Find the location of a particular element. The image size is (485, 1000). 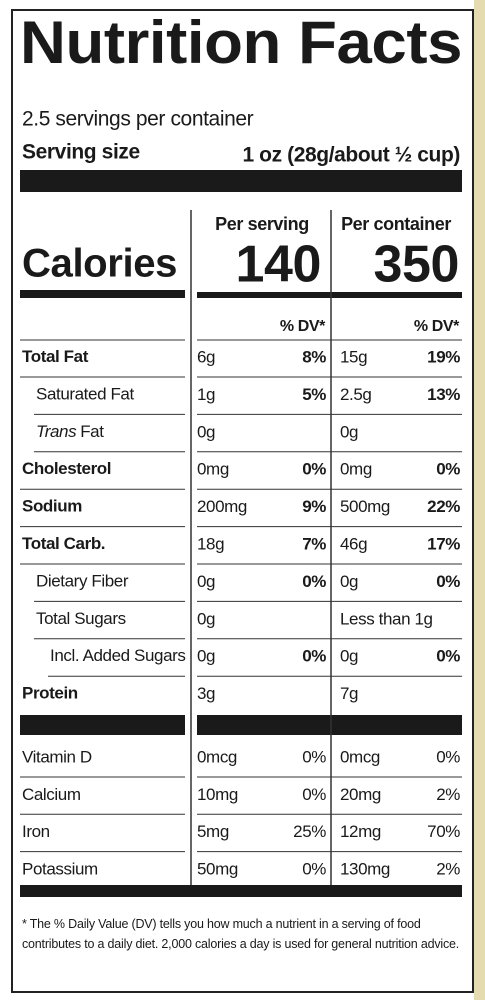

nutrient-name-text: Total Fat is located at coordinates (55, 356).